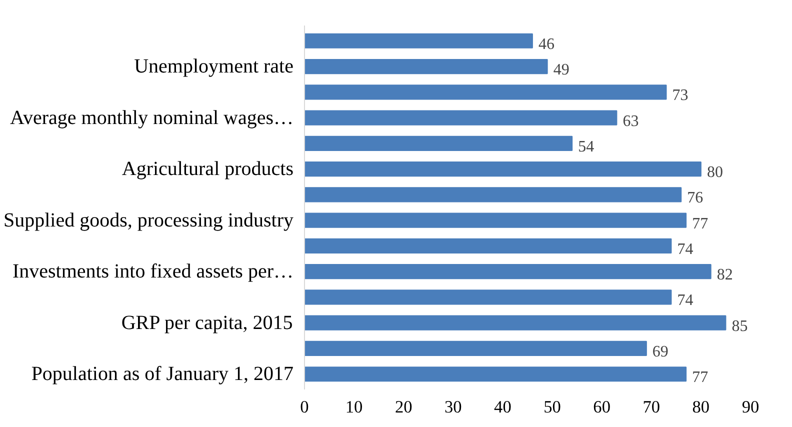 Image resolution: width=792 pixels, height=427 pixels. What do you see at coordinates (695, 198) in the screenshot?
I see `data-label: 76` at bounding box center [695, 198].